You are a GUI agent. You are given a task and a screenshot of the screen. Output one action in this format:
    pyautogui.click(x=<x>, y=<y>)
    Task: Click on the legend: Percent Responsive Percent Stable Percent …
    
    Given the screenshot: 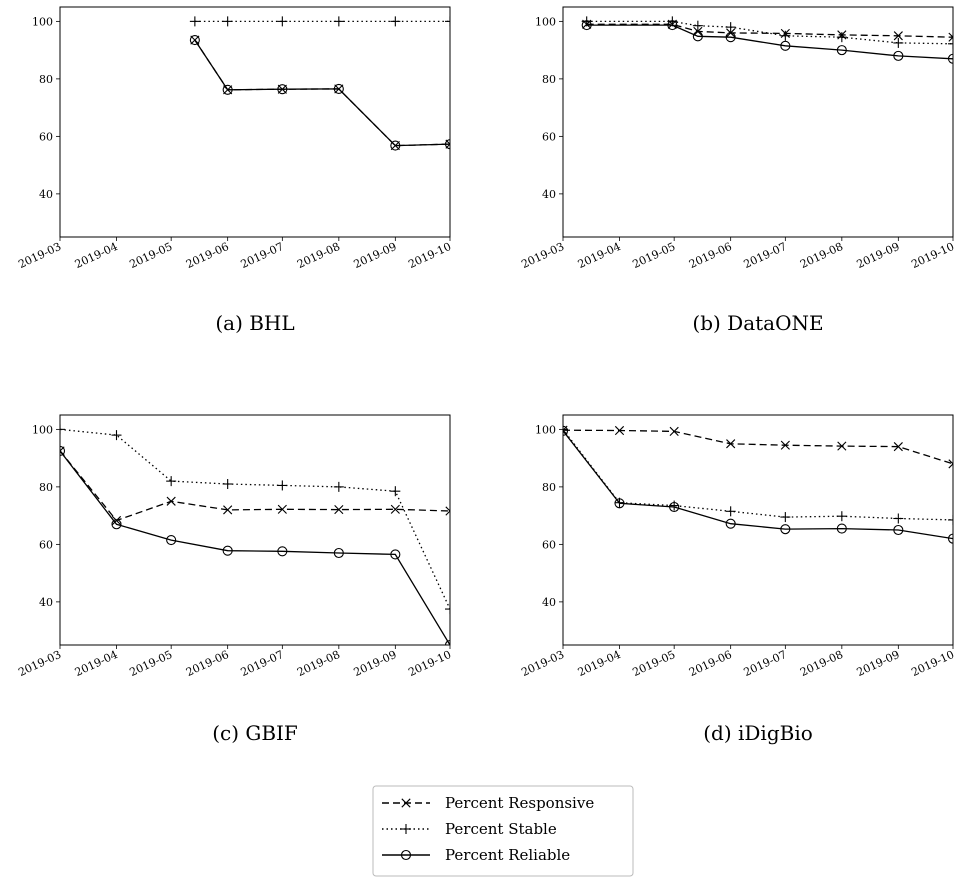 What is the action you would take?
    pyautogui.click(x=503, y=831)
    